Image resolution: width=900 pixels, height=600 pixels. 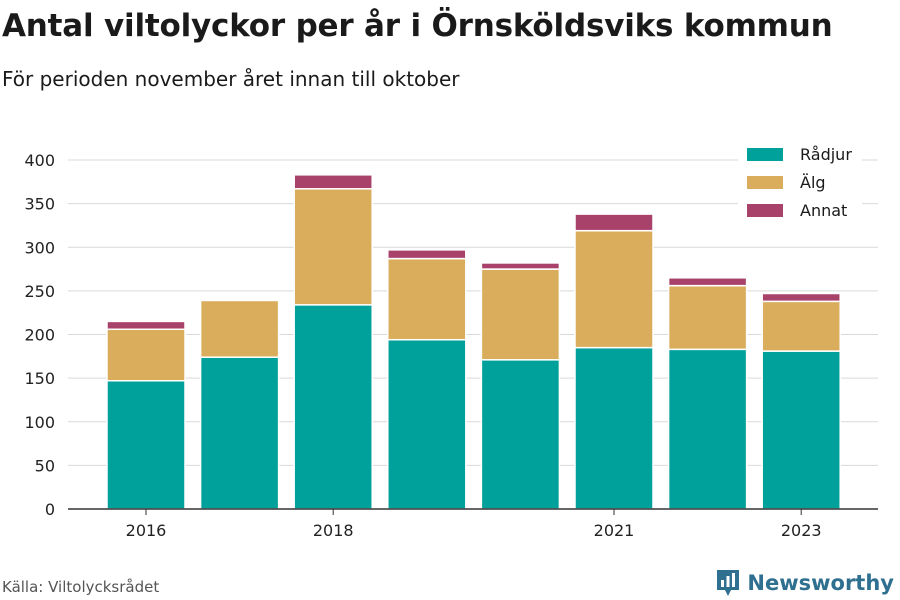 I want to click on legend-swatch-radjur, so click(x=765, y=154).